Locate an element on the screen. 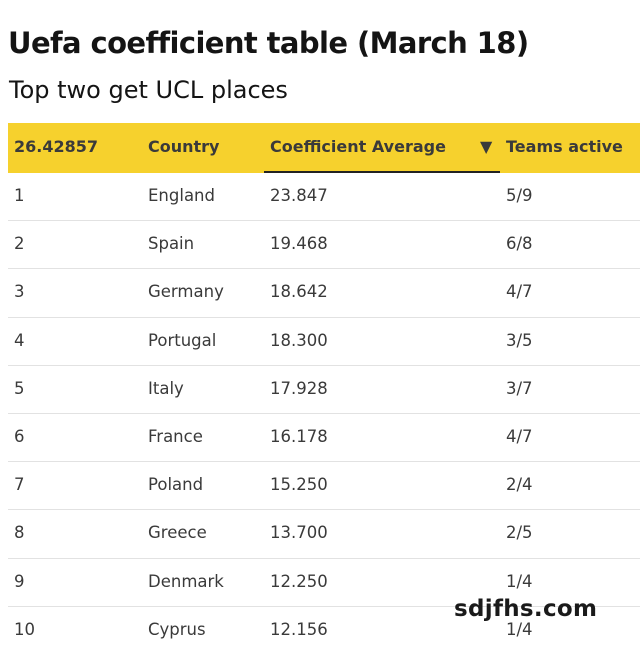 This screenshot has height=652, width=640. table-row: 4 Portugal 18.300 3/5 is located at coordinates (324, 342).